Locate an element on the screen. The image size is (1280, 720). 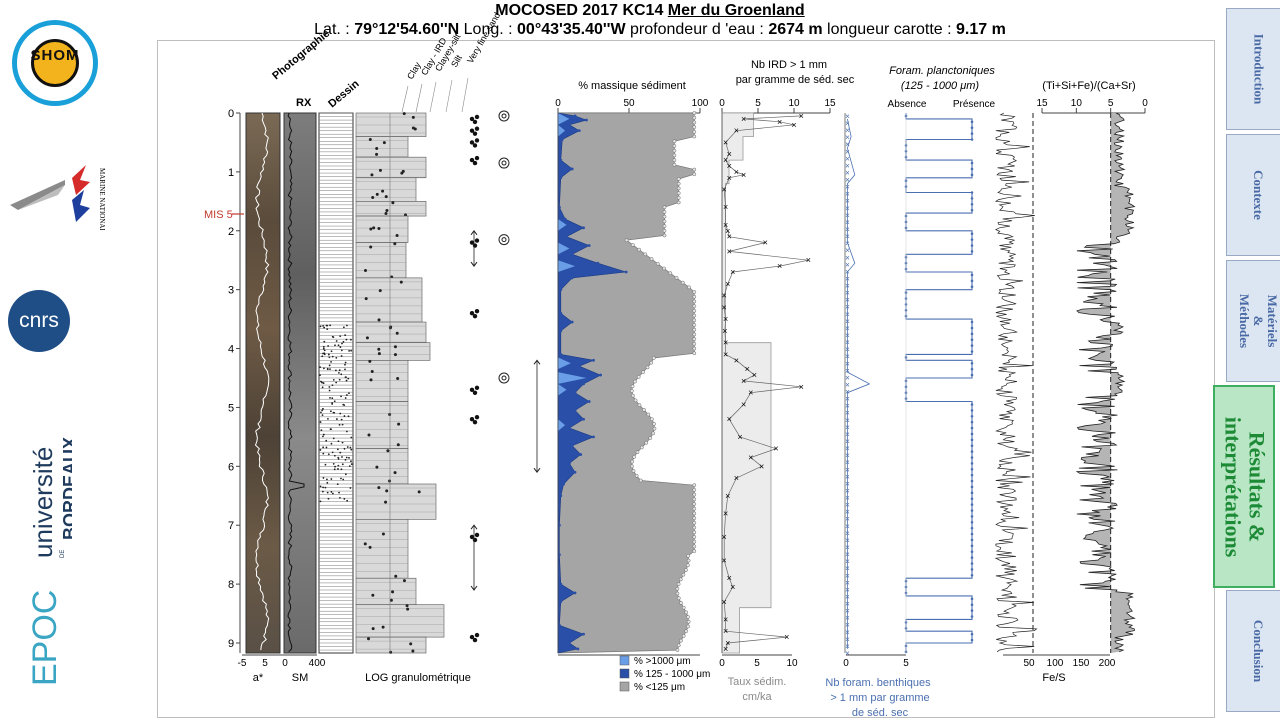
dessin-laminations is located at coordinates (336, 381).